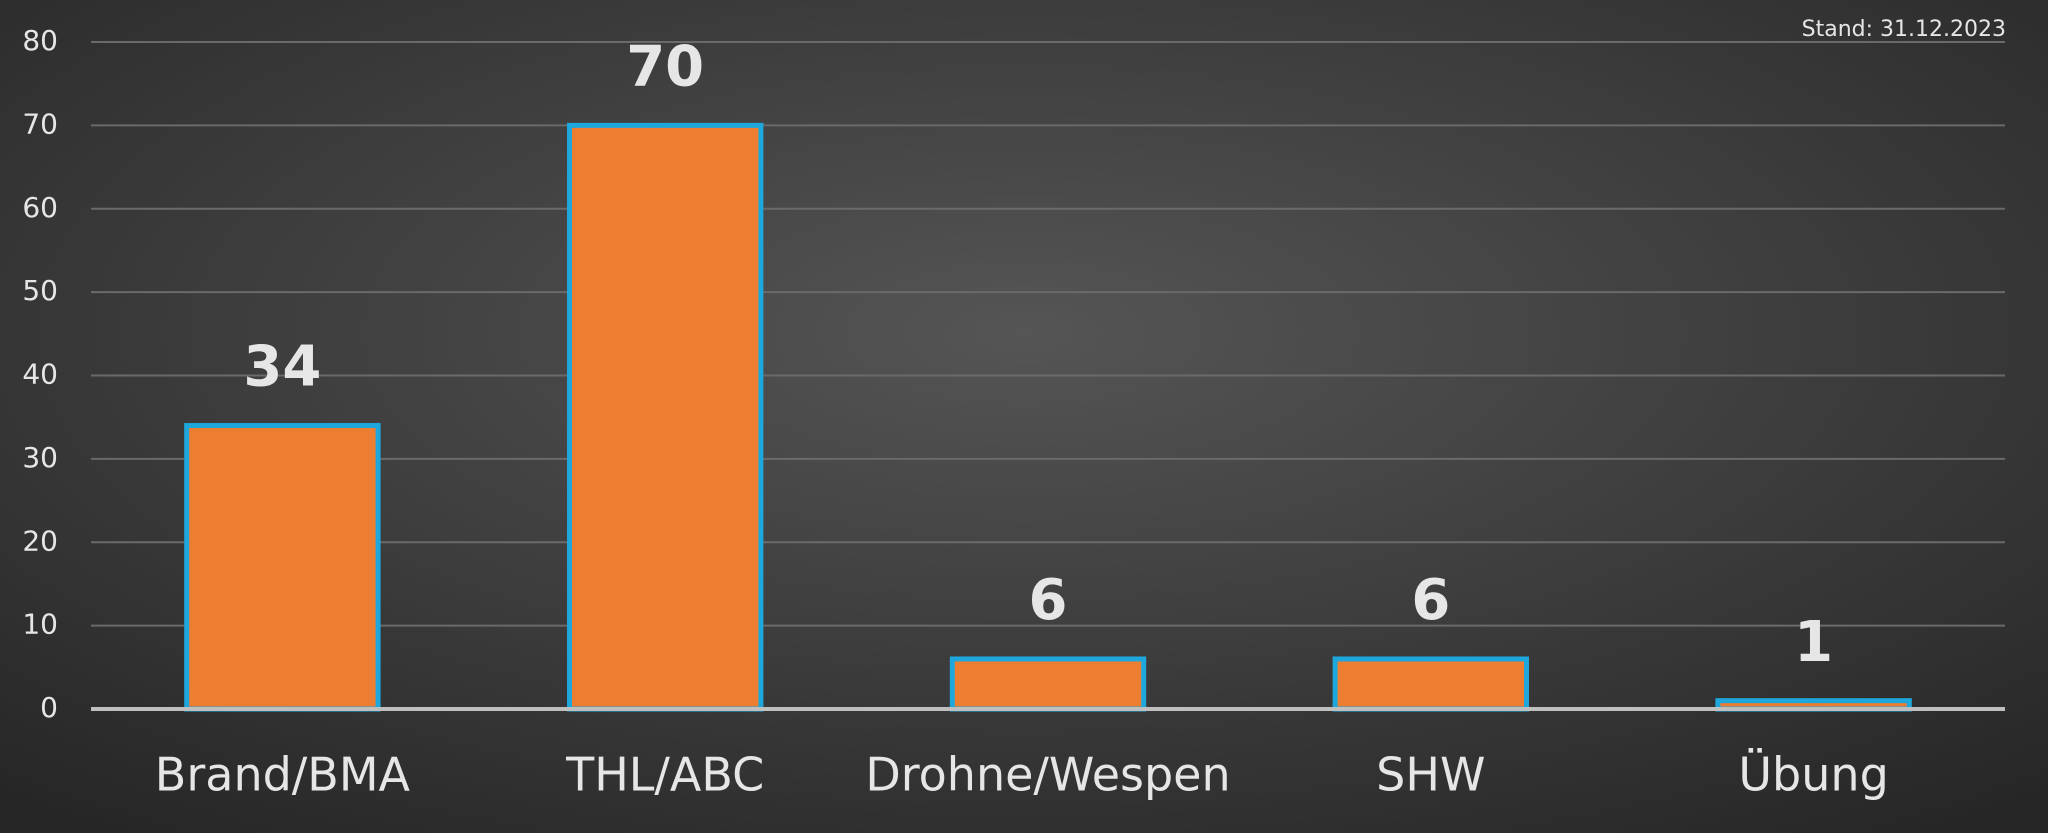  What do you see at coordinates (1430, 775) in the screenshot?
I see `x-tick-label: SHW` at bounding box center [1430, 775].